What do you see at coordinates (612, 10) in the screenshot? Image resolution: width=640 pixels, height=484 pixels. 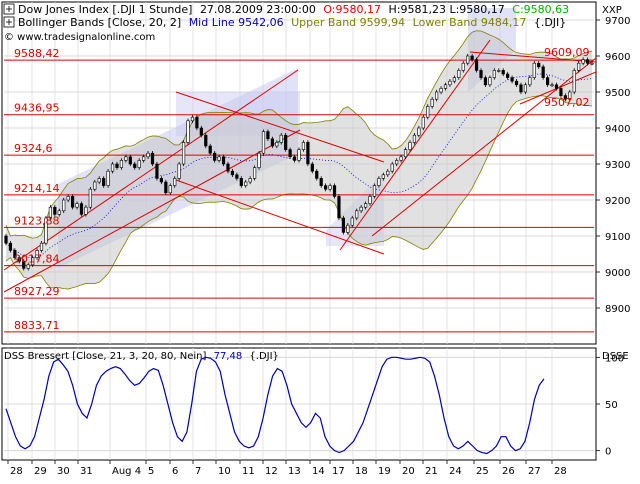 I see `main-axis-label: XXP` at bounding box center [612, 10].